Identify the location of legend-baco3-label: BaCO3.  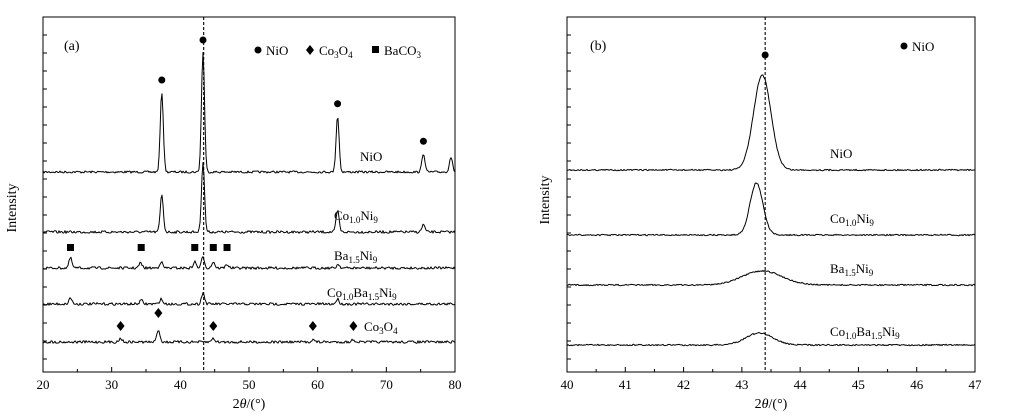
(403, 51).